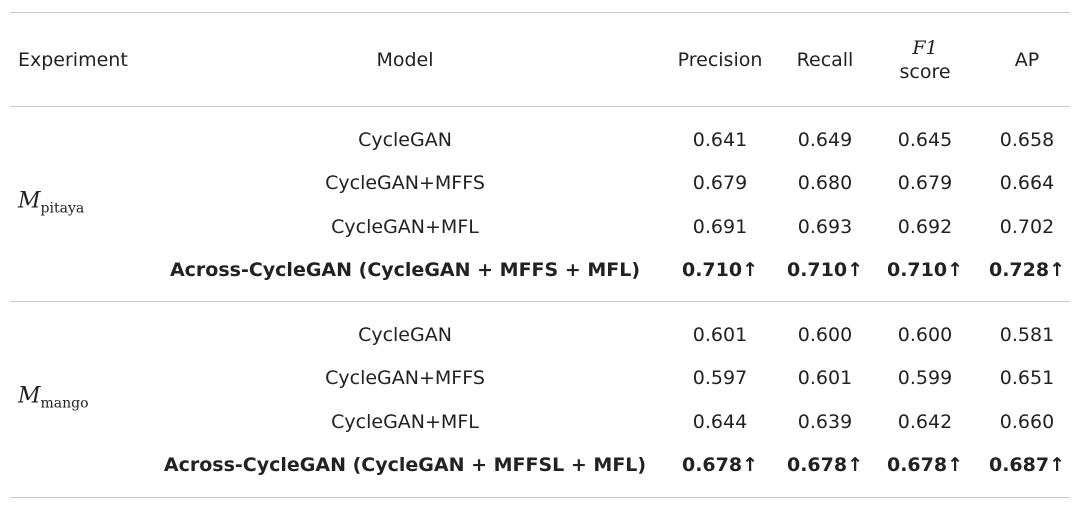 This screenshot has width=1080, height=513. What do you see at coordinates (1027, 378) in the screenshot?
I see `value-cell: 0.651` at bounding box center [1027, 378].